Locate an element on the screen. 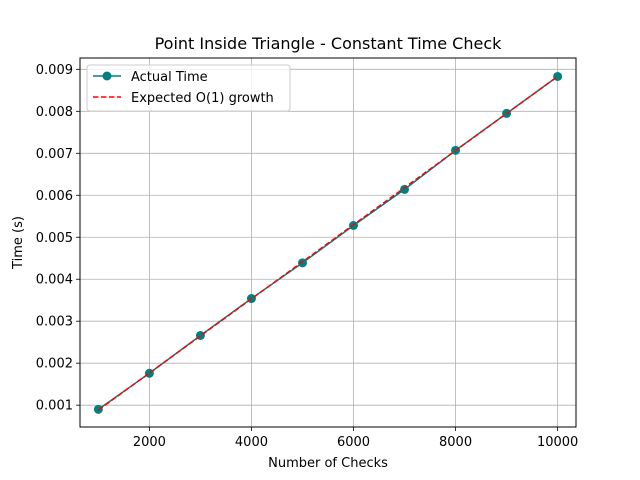 The width and height of the screenshot is (640, 480). x-tick-label: 4000 is located at coordinates (251, 442).